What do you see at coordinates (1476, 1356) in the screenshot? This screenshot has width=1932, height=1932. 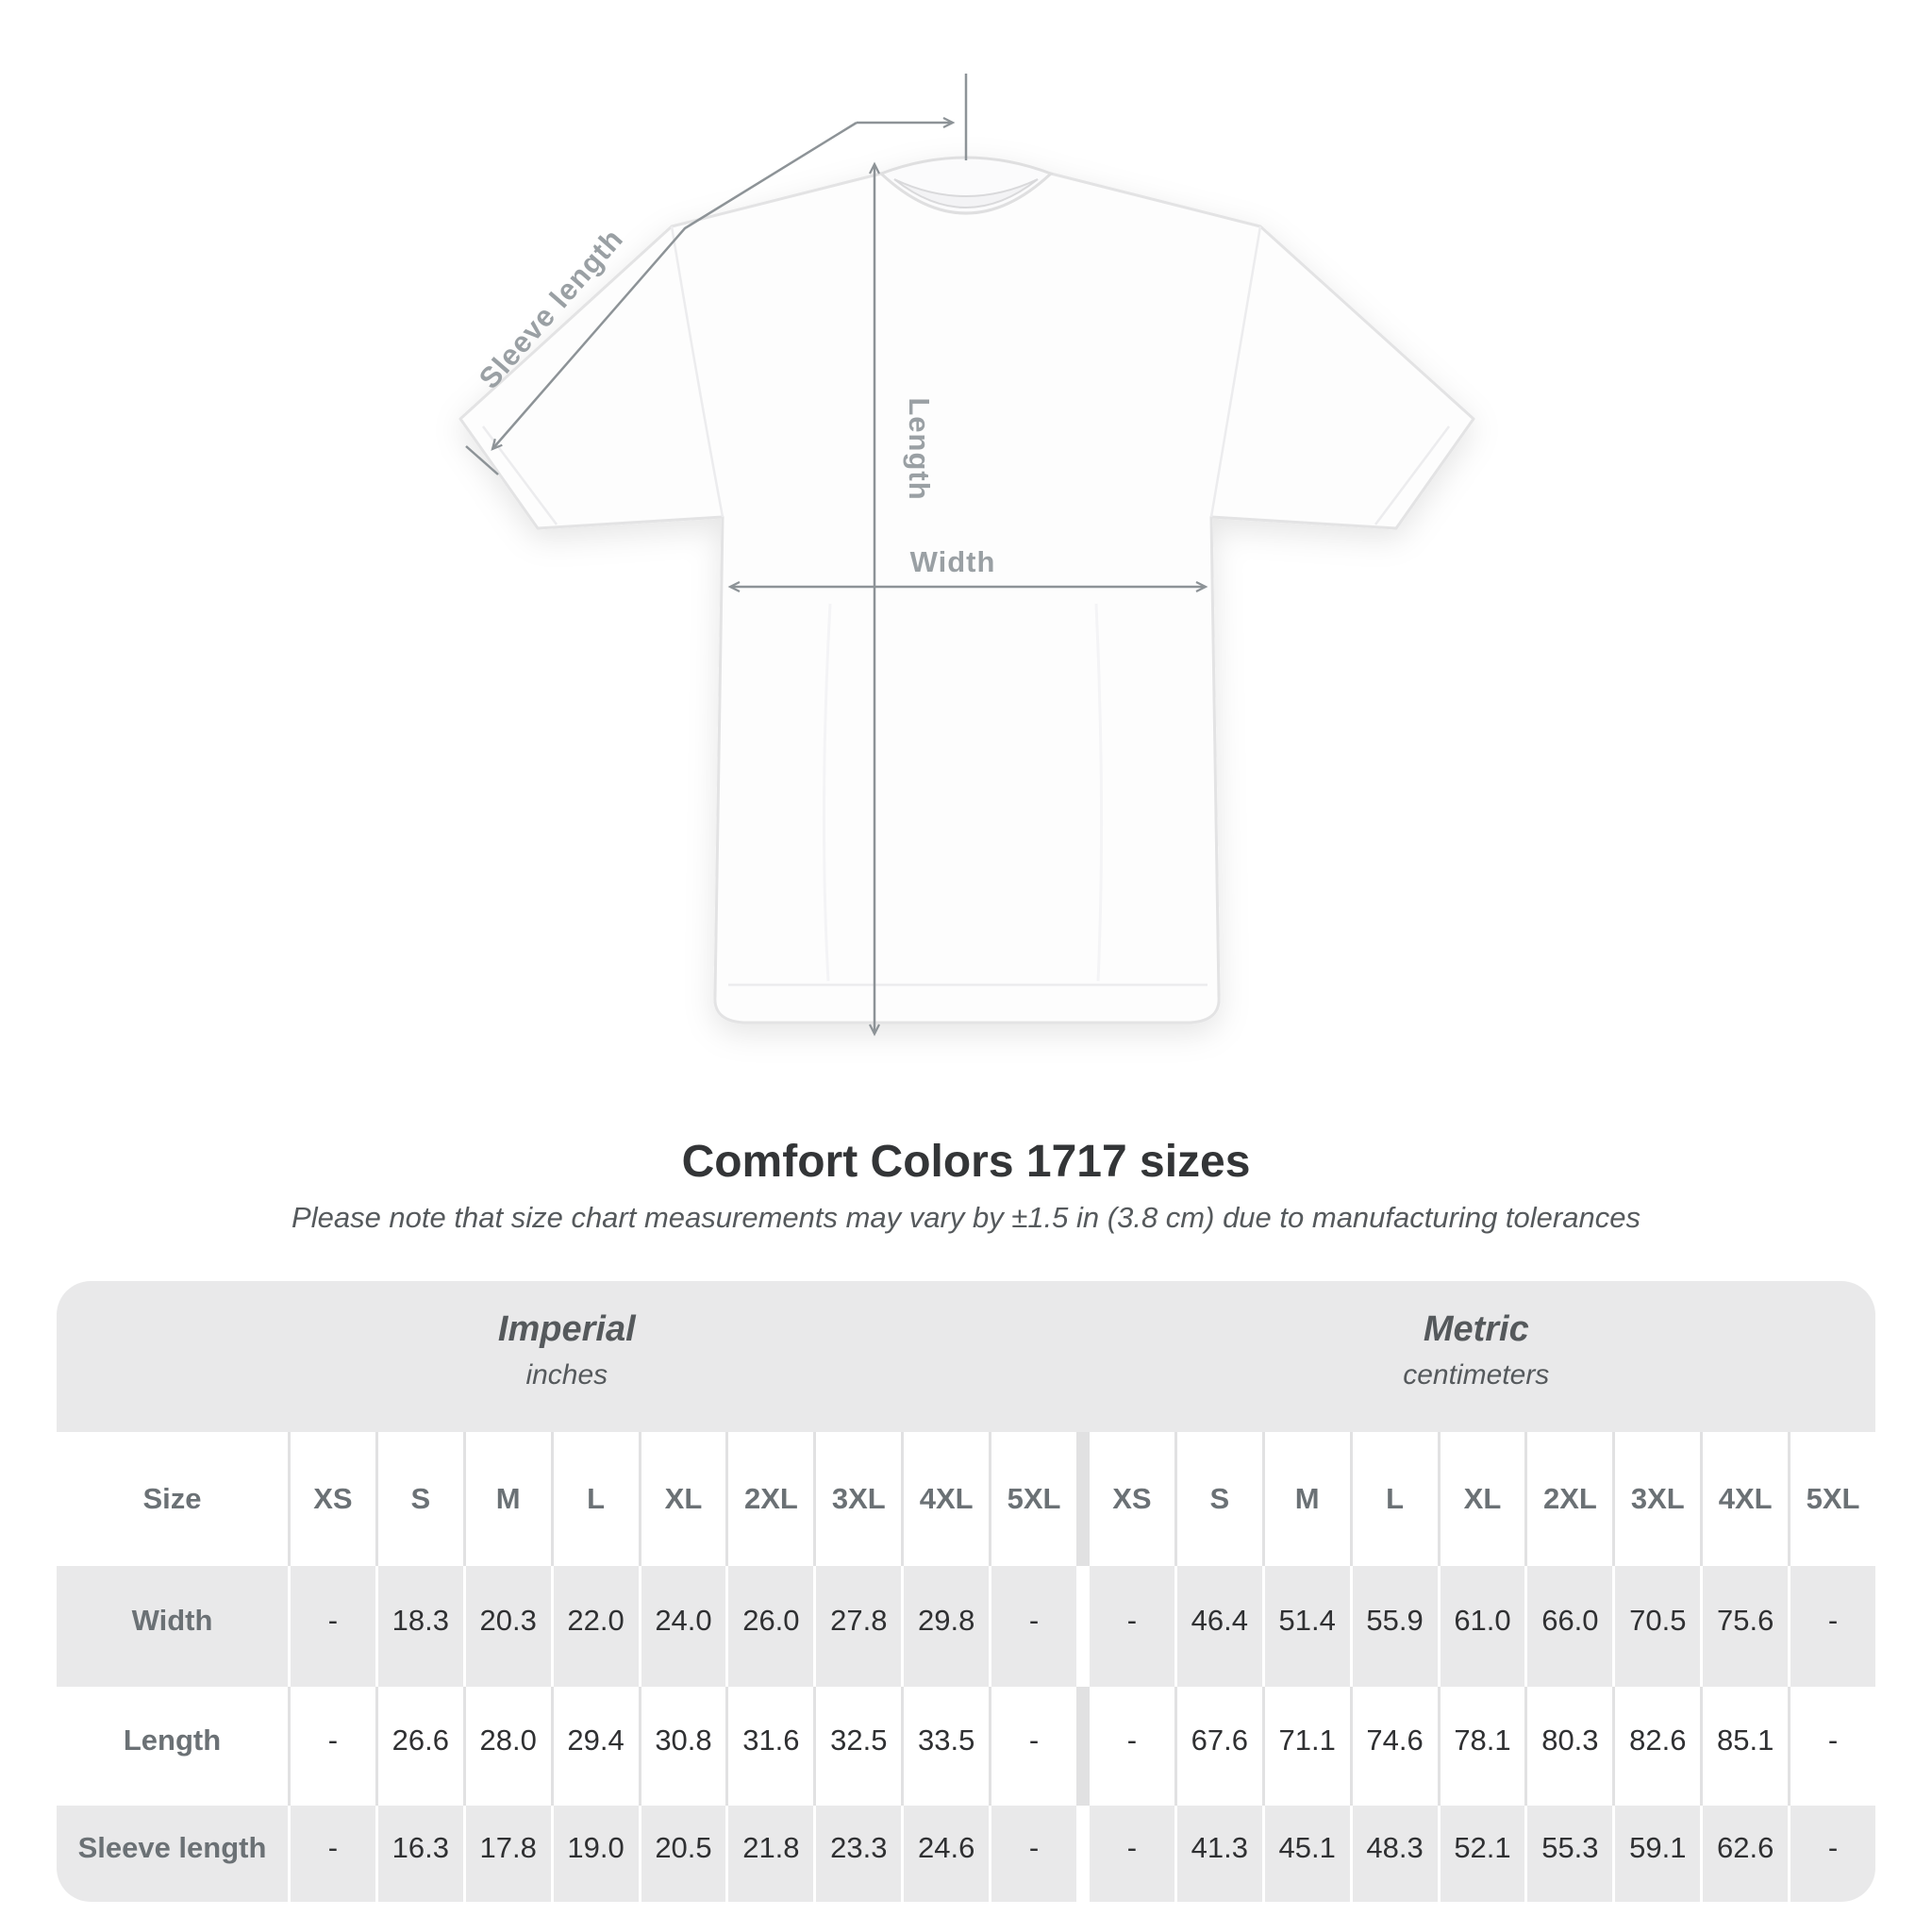 I see `metric-section-header: Metric centimeters` at bounding box center [1476, 1356].